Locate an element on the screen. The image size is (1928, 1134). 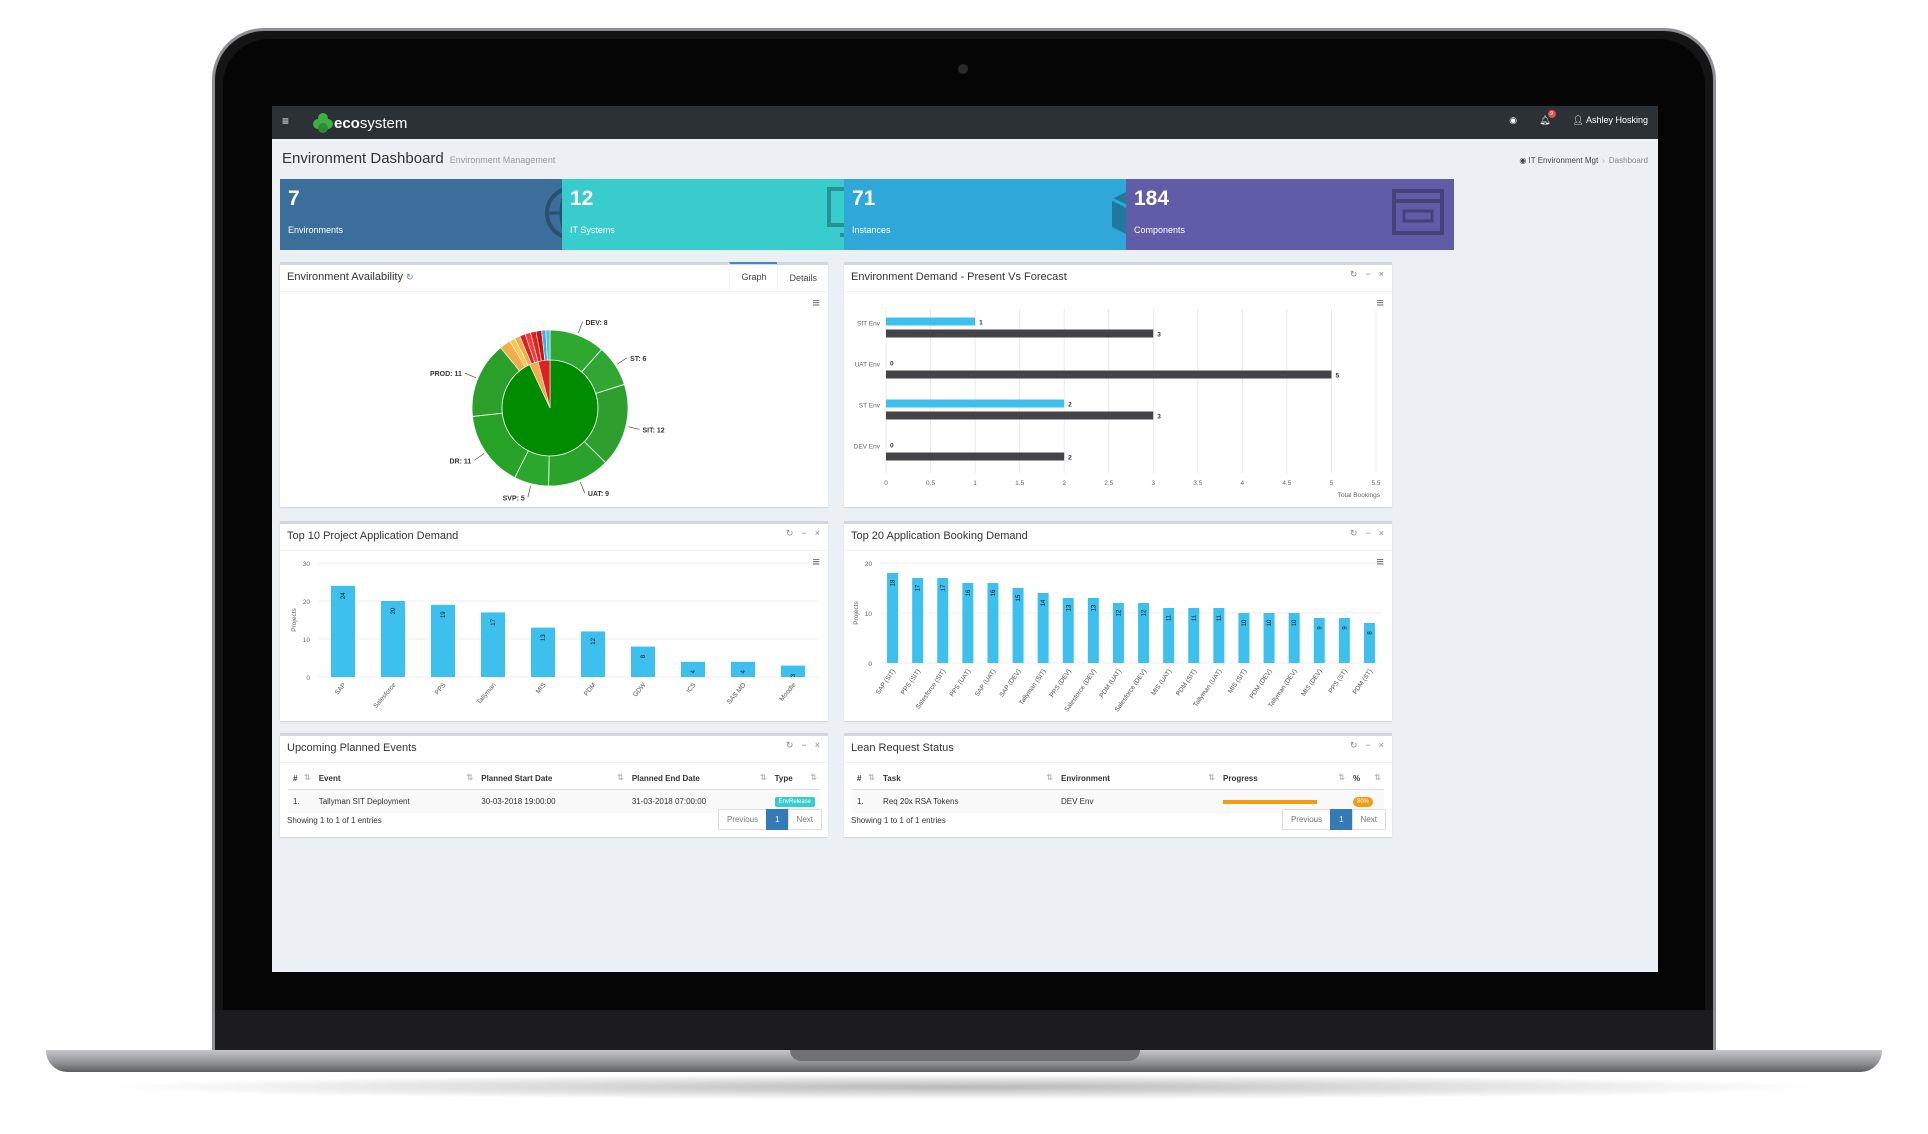
panel-title: Lean Request Status is located at coordinates (902, 748).